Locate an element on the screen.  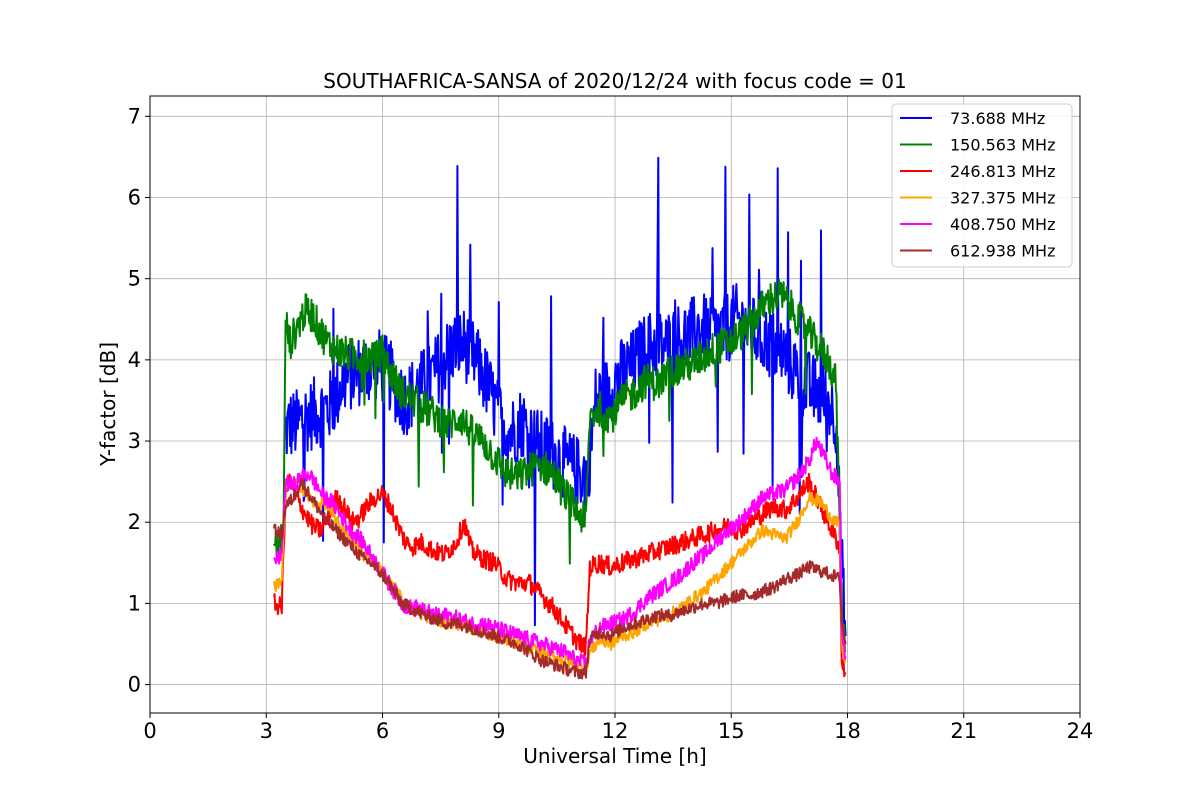
legend-label: 408.750 MHz is located at coordinates (1002, 224).